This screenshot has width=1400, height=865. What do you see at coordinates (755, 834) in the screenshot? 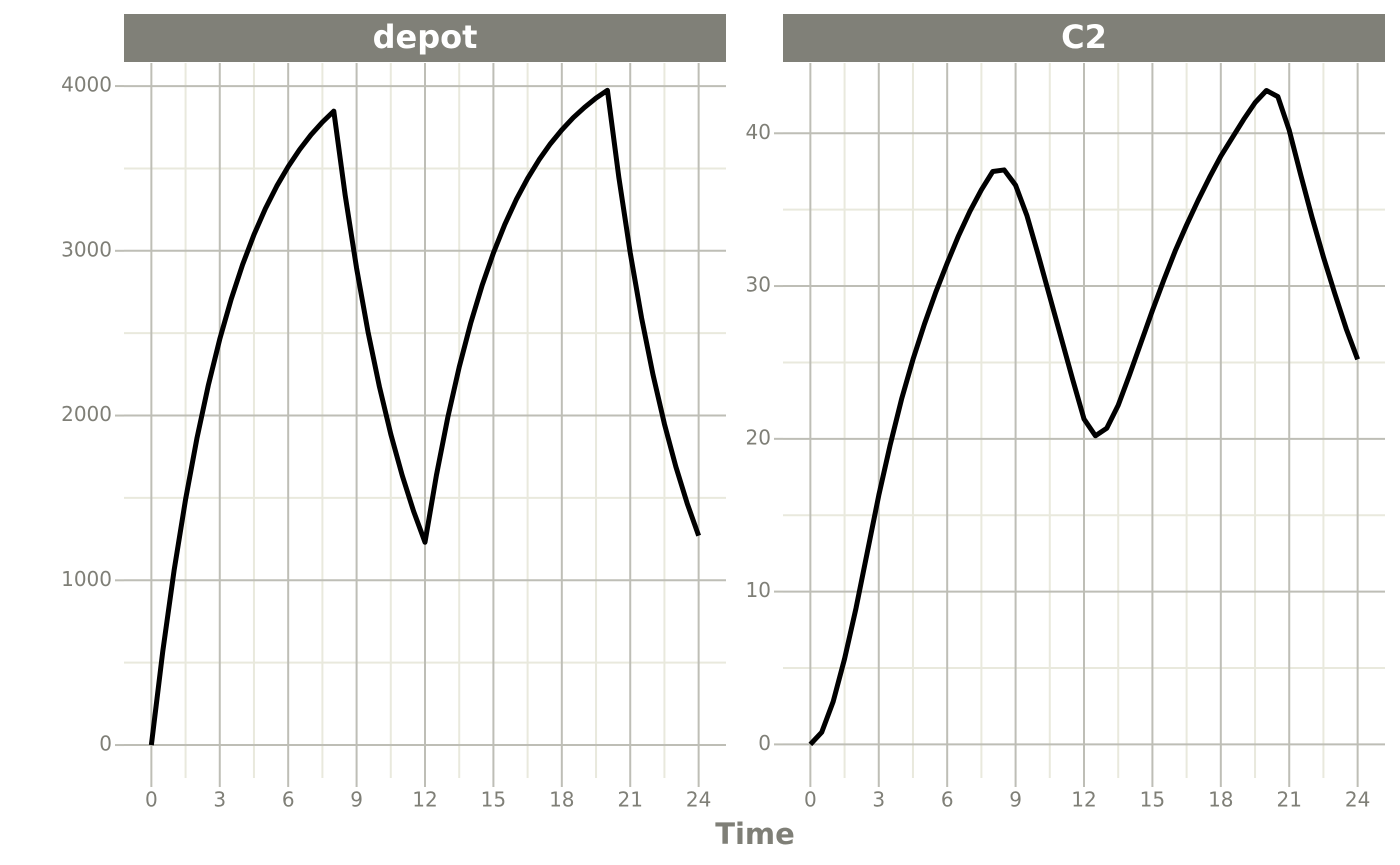
I see `x-axis-label: Time` at bounding box center [755, 834].